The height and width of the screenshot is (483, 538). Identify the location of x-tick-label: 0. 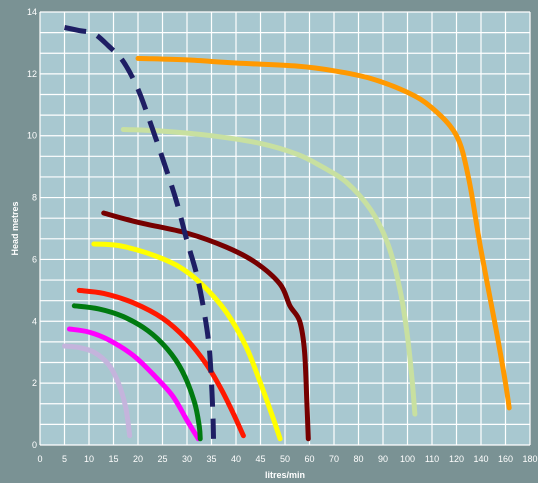
(39, 459).